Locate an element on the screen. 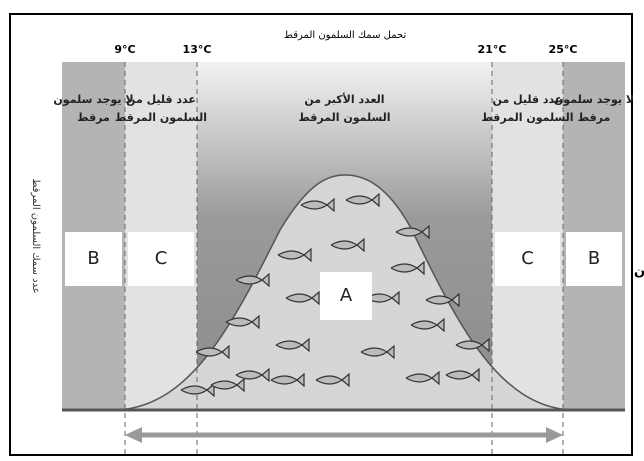  temperature-label: 13°C is located at coordinates (197, 49).